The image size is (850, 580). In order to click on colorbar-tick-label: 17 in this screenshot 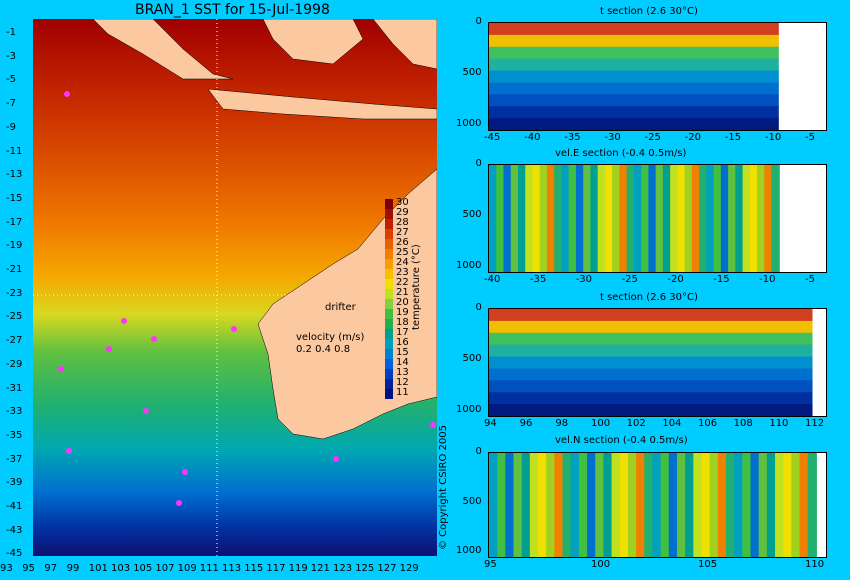, I will do `click(402, 332)`.